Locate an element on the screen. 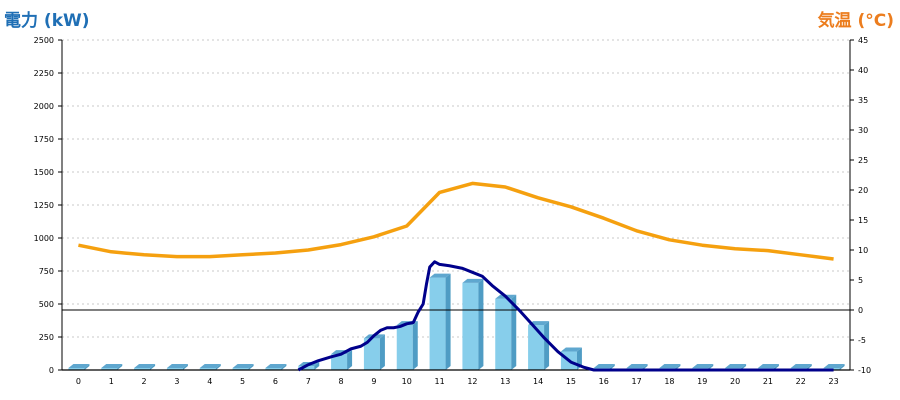 This screenshot has height=400, width=900. x-tick-label: 14 is located at coordinates (538, 381).